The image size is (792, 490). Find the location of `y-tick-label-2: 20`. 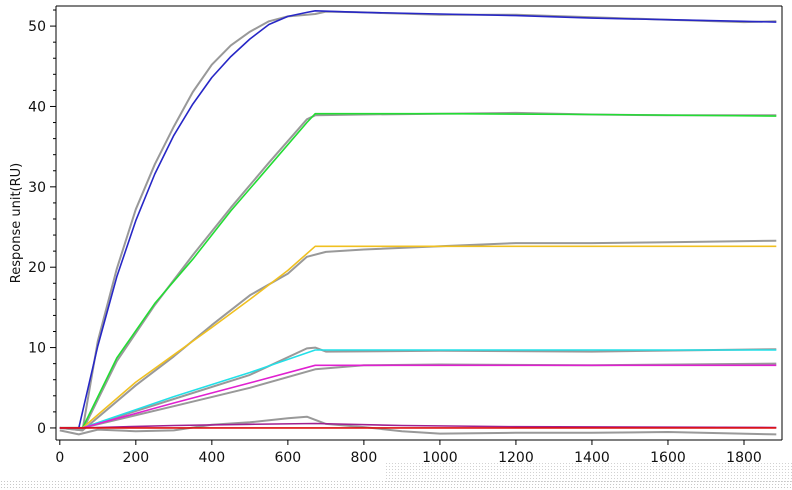

y-tick-label-2: 20 is located at coordinates (37, 268).